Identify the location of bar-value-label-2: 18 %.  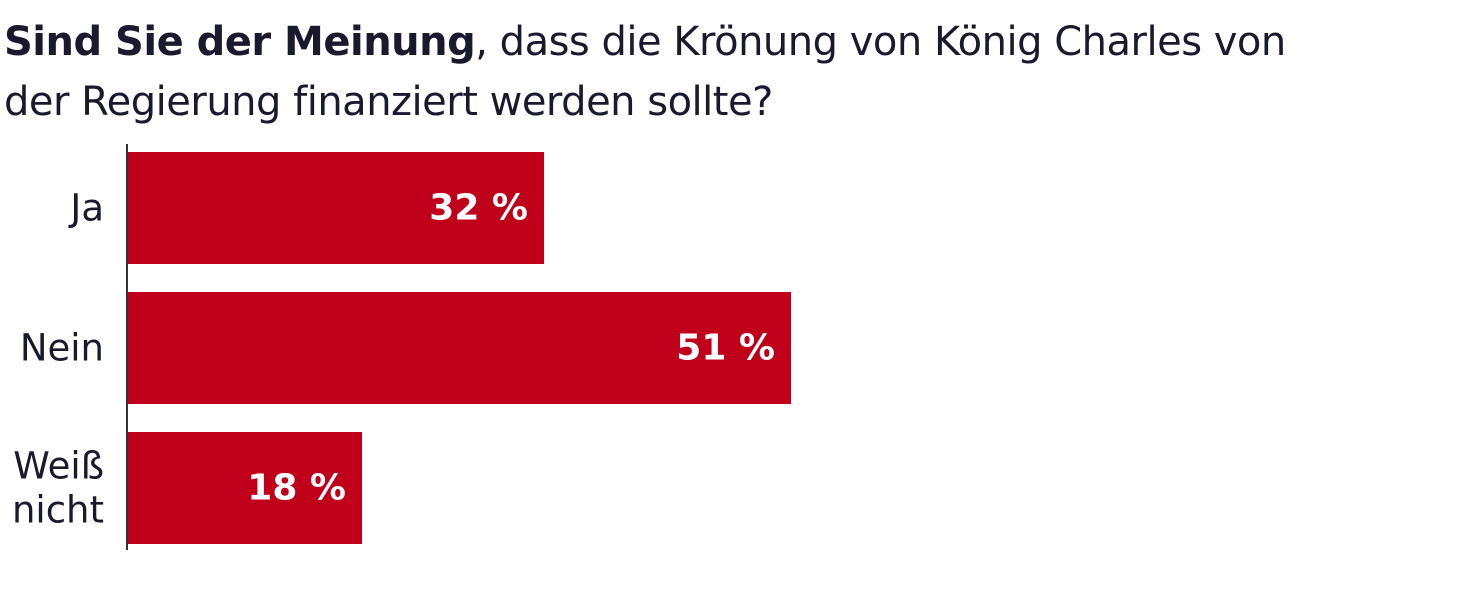
(296, 488).